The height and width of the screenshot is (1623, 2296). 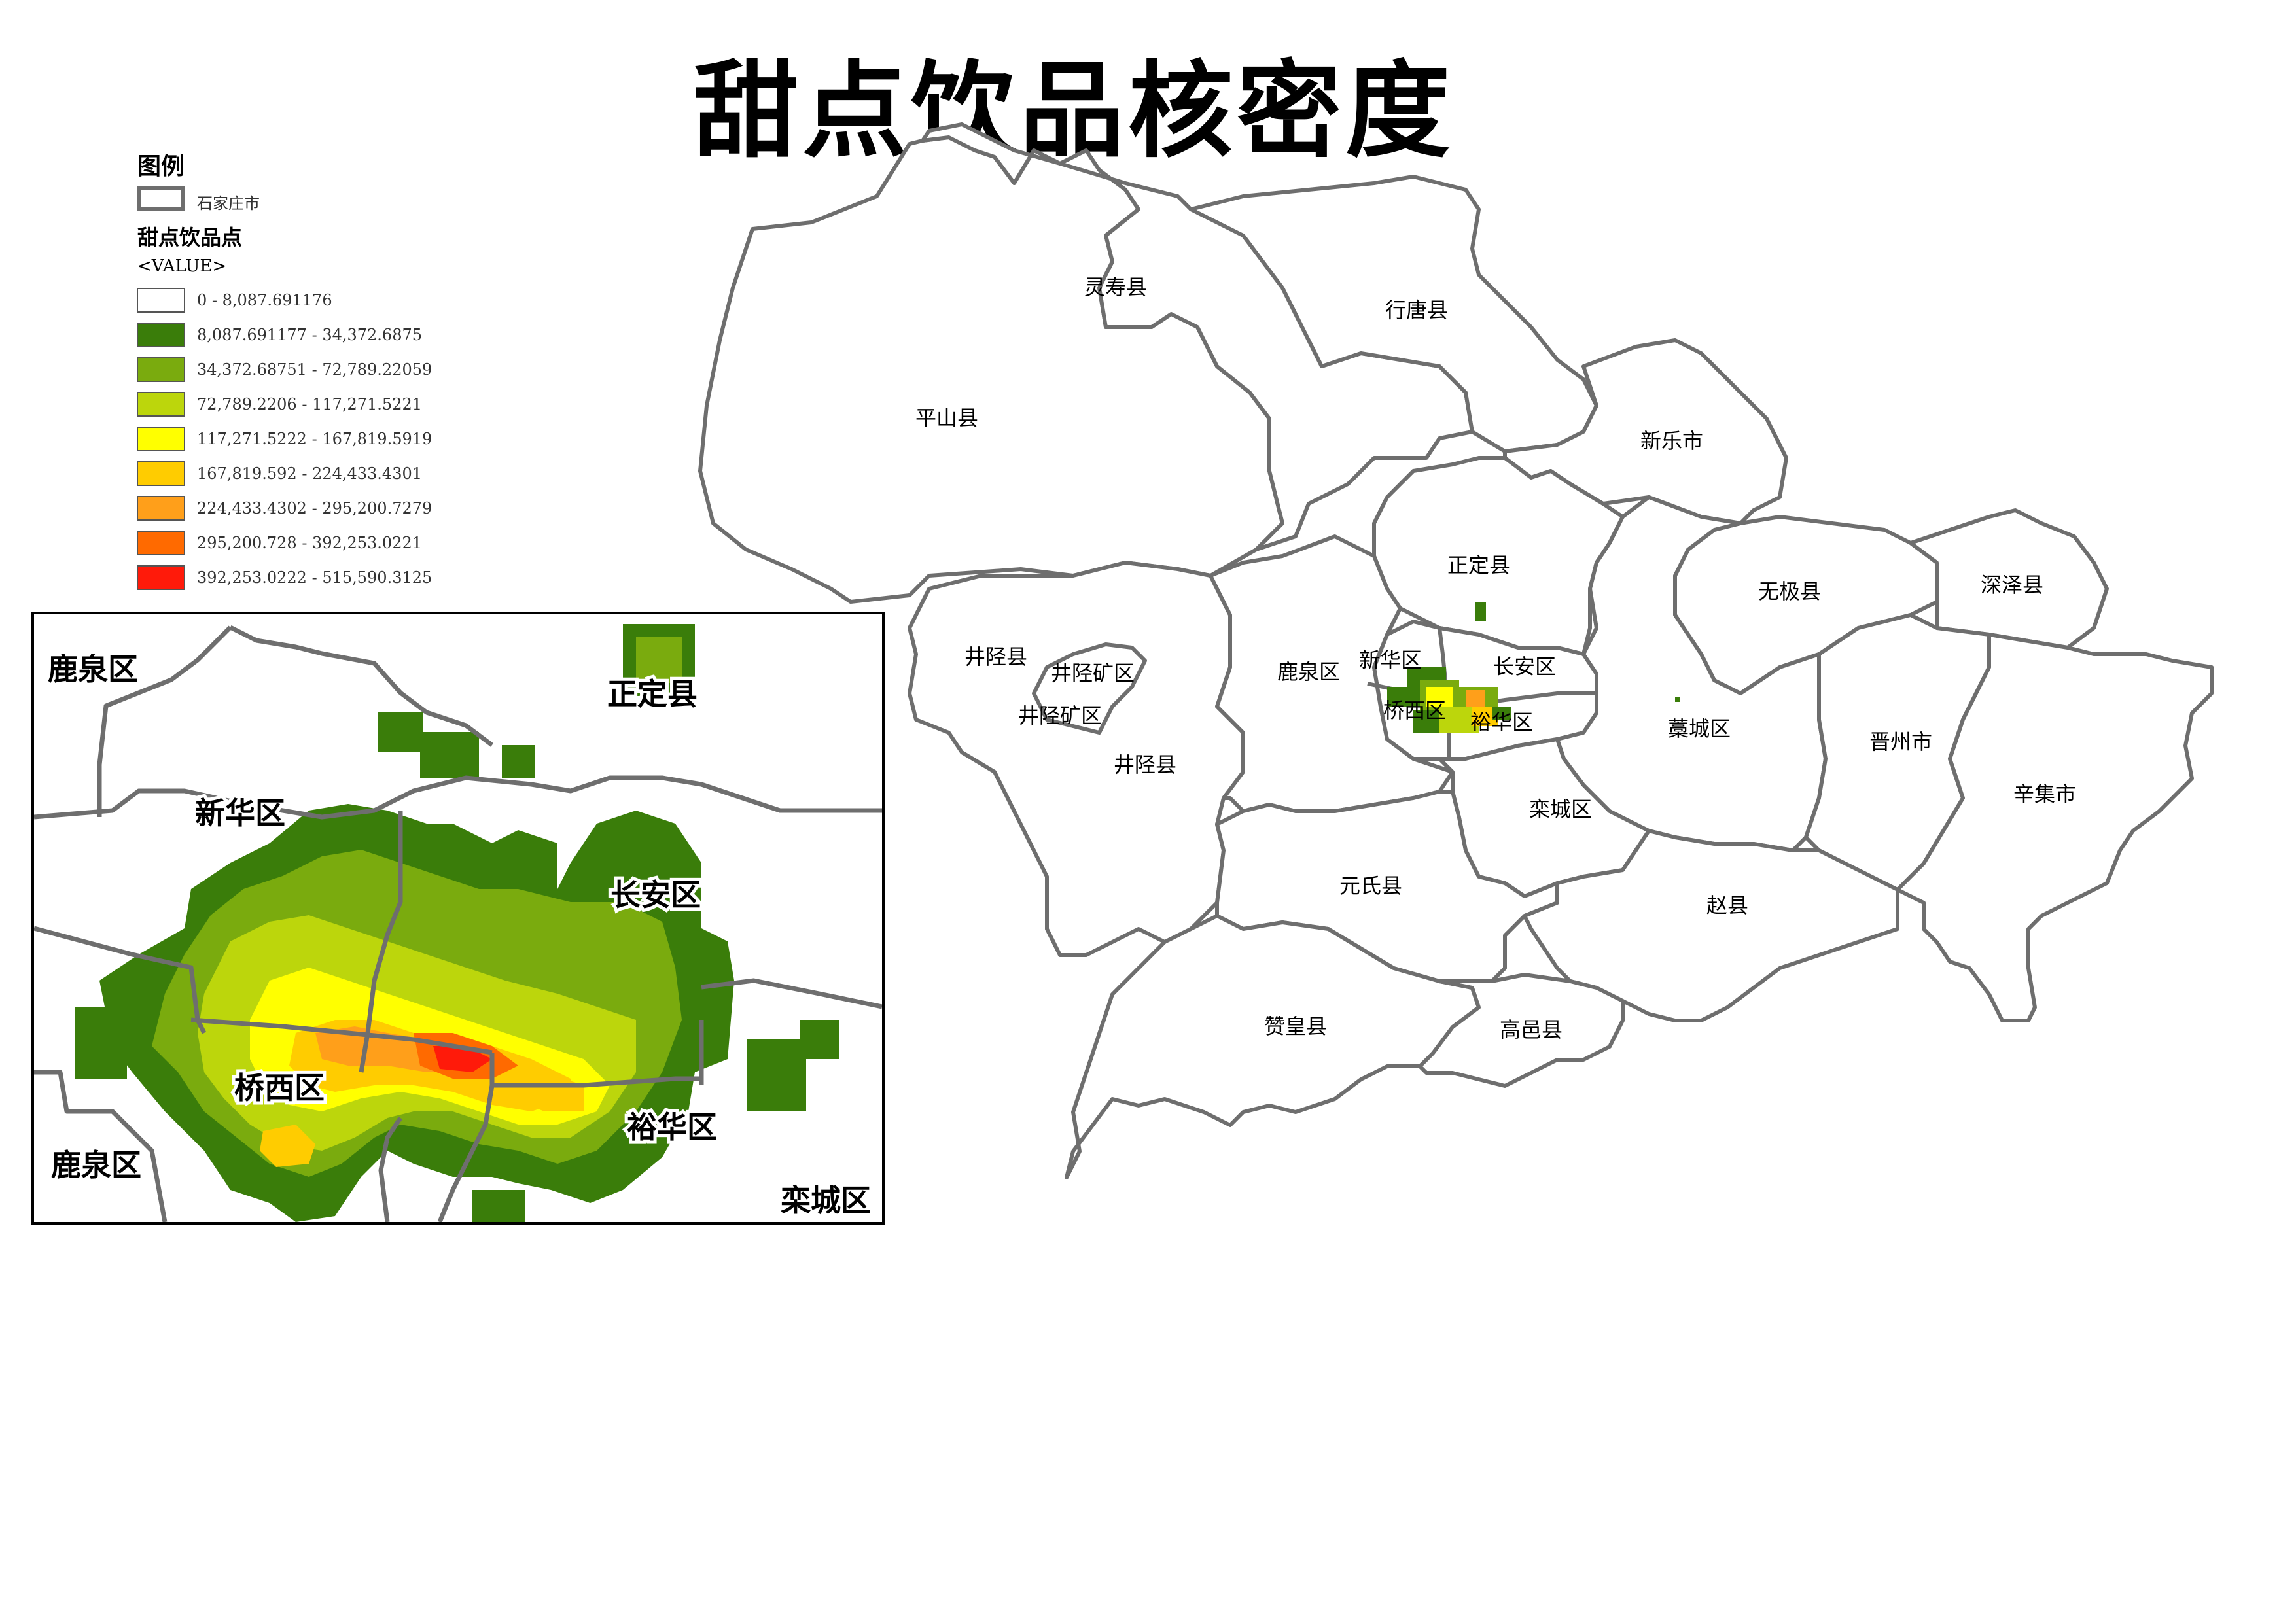 What do you see at coordinates (93, 670) in the screenshot?
I see `inset-label-luquan-top: 鹿泉区` at bounding box center [93, 670].